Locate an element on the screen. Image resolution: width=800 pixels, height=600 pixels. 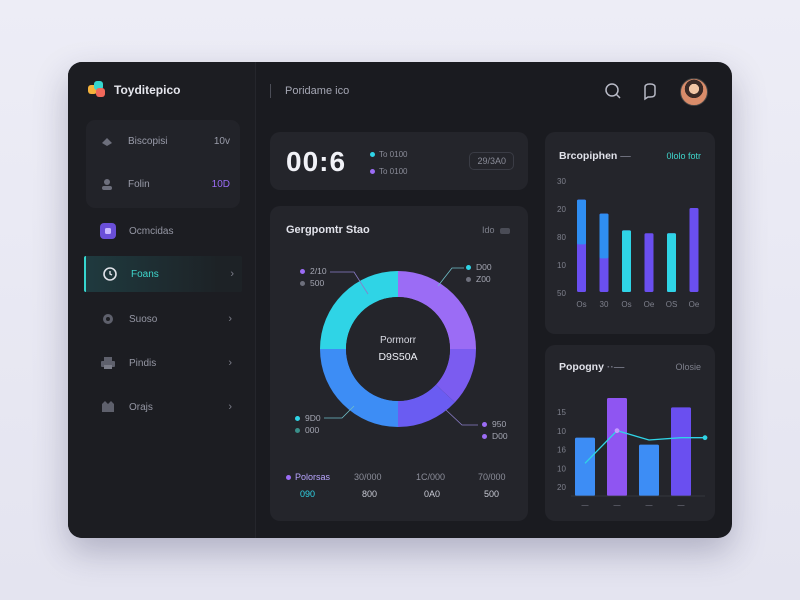
legend-item: 950 is located at coordinates (494, 424).